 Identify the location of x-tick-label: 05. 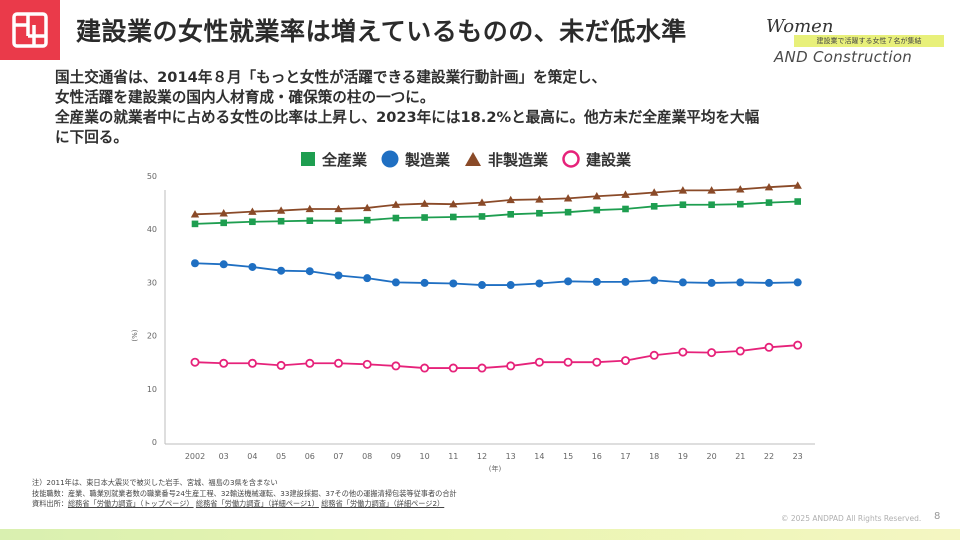
(281, 456).